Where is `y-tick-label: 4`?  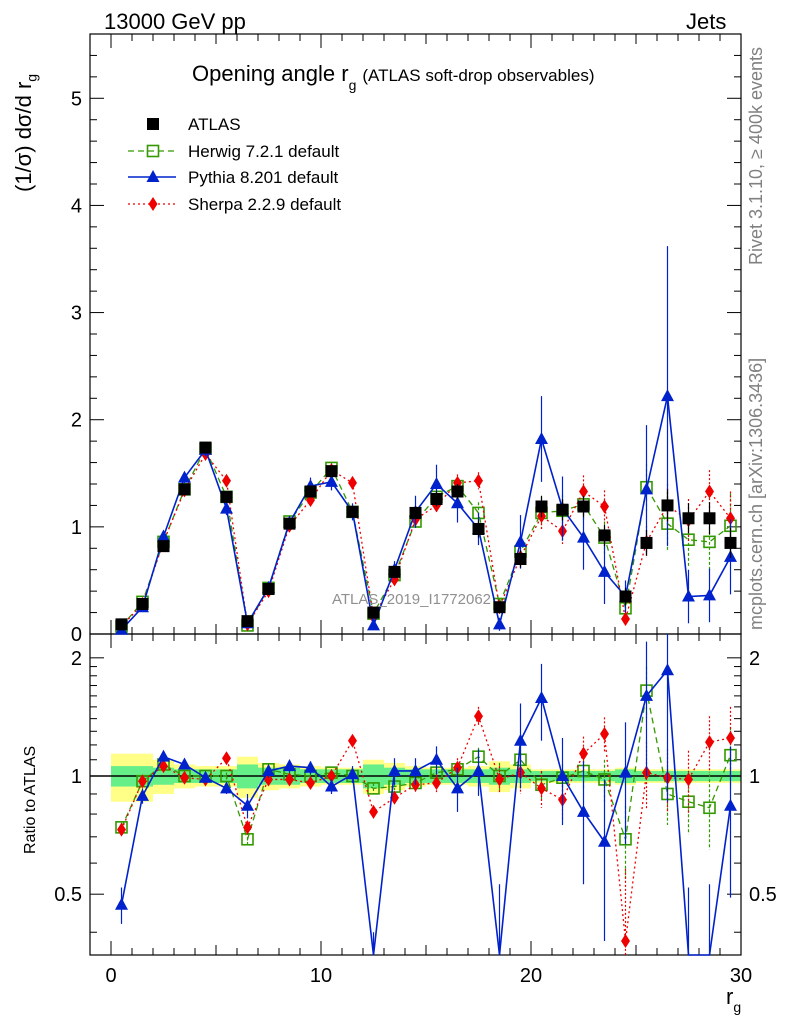
y-tick-label: 4 is located at coordinates (76, 206).